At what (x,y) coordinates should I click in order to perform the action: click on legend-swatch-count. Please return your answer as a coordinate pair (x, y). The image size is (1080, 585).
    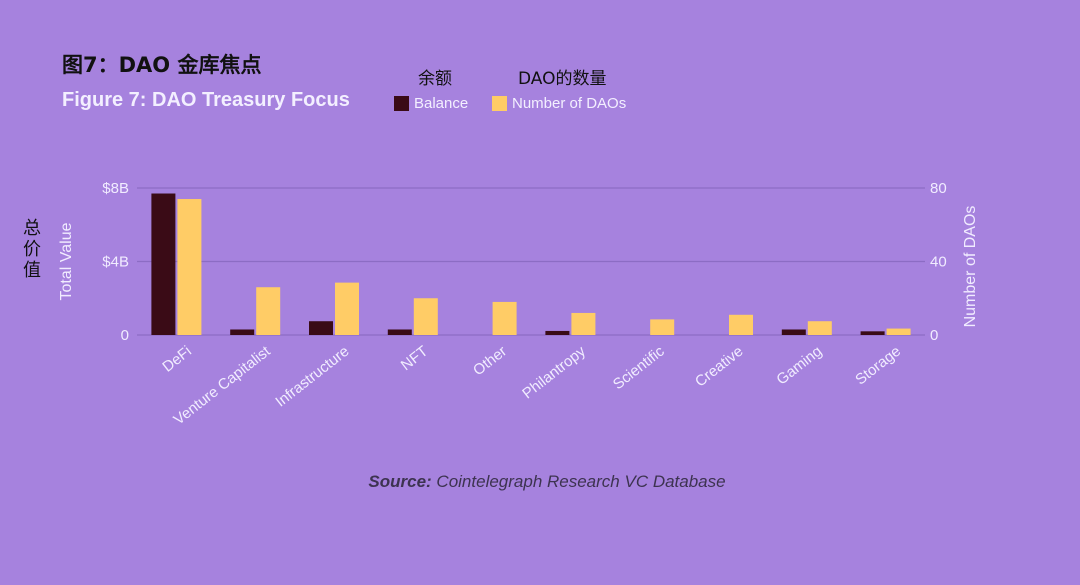
    Looking at the image, I should click on (499, 103).